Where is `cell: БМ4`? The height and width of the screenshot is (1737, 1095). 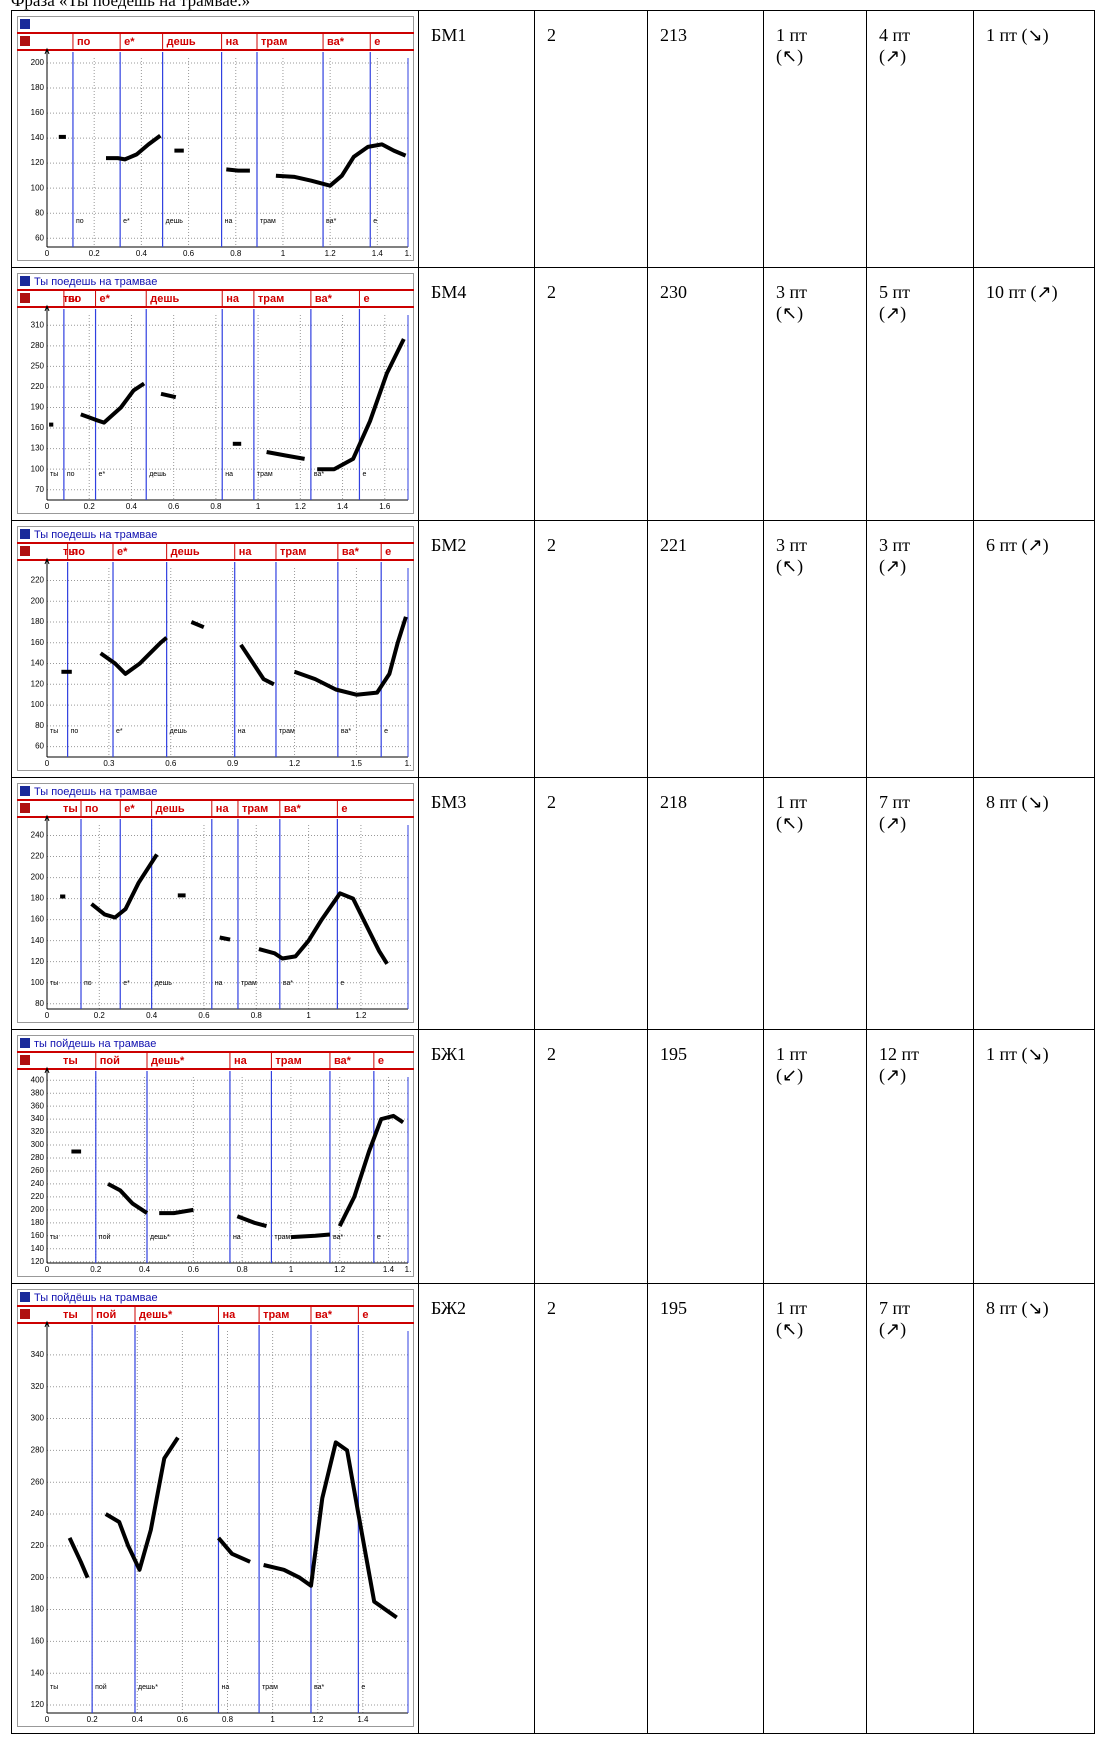 cell: БМ4 is located at coordinates (476, 394).